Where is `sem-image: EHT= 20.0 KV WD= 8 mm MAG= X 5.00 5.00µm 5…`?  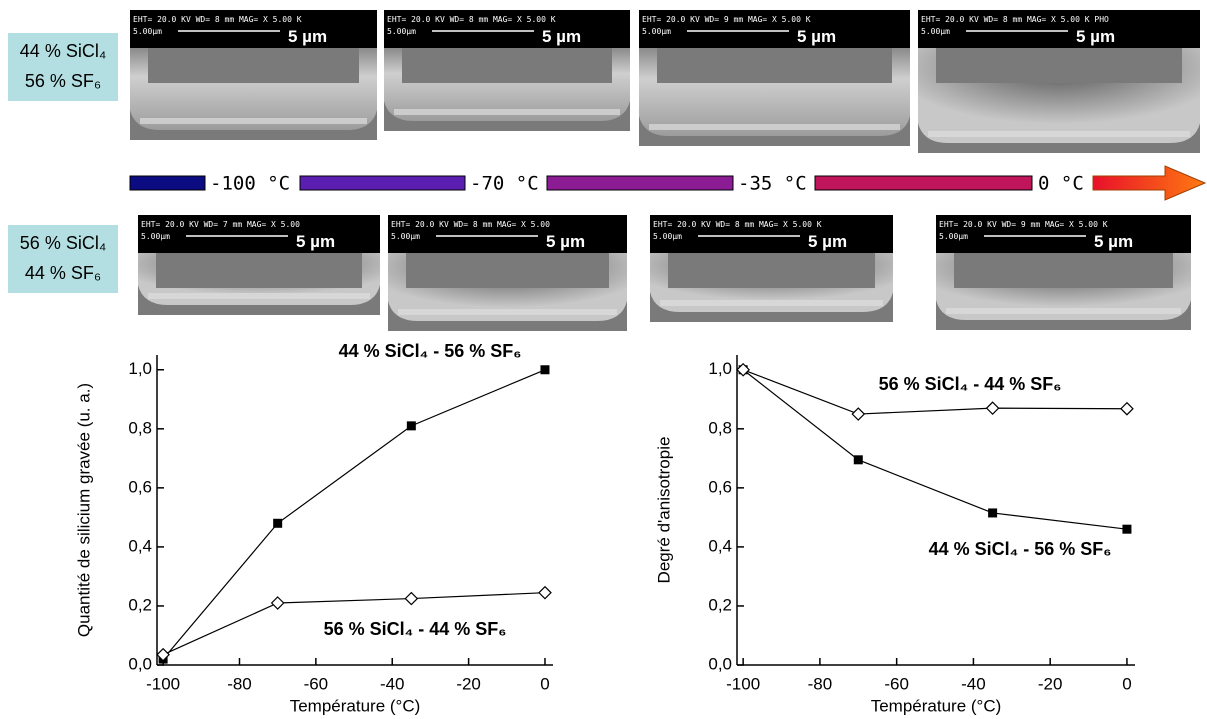
sem-image: EHT= 20.0 KV WD= 8 mm MAG= X 5.00 5.00µm 5… is located at coordinates (507, 273).